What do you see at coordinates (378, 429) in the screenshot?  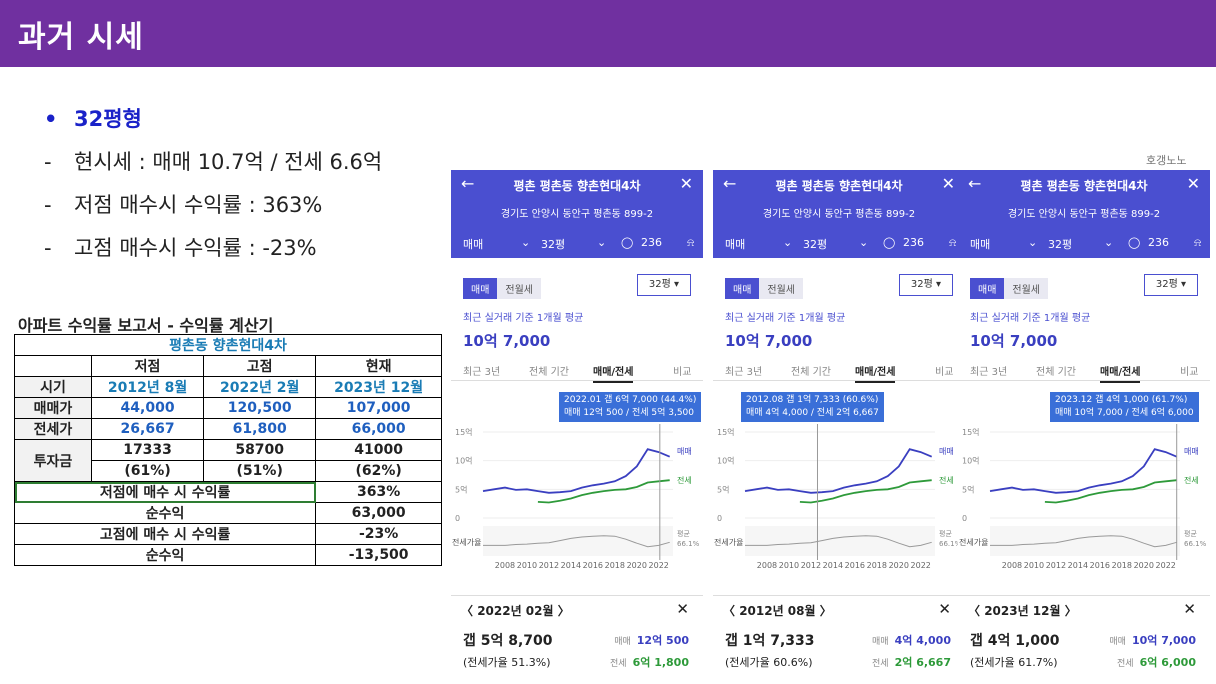 I see `cell-jeonse-now: 66,000` at bounding box center [378, 429].